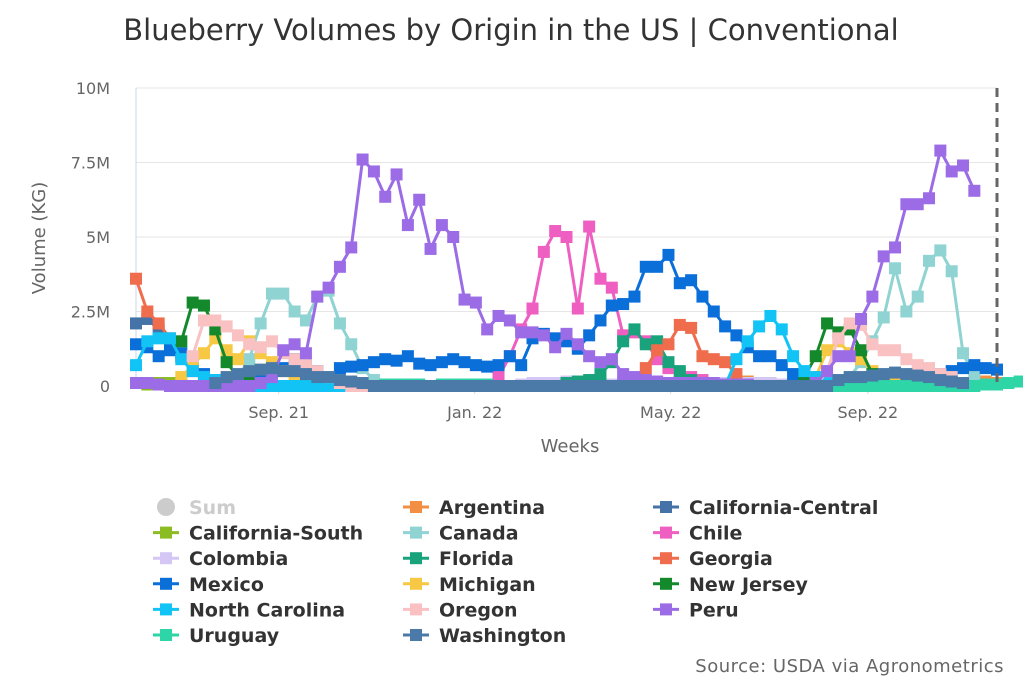  What do you see at coordinates (696, 610) in the screenshot?
I see `legend-item: Peru` at bounding box center [696, 610].